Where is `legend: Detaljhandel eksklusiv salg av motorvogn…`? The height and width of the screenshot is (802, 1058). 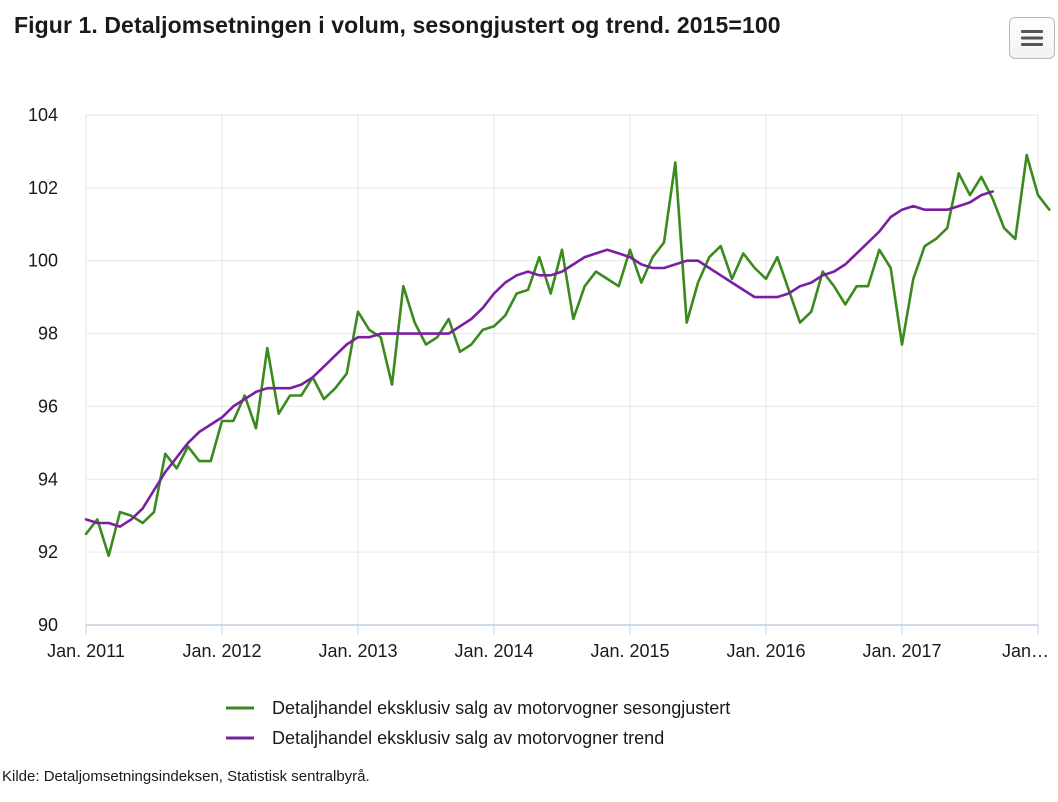
legend: Detaljhandel eksklusiv salg av motorvogn… is located at coordinates (478, 723).